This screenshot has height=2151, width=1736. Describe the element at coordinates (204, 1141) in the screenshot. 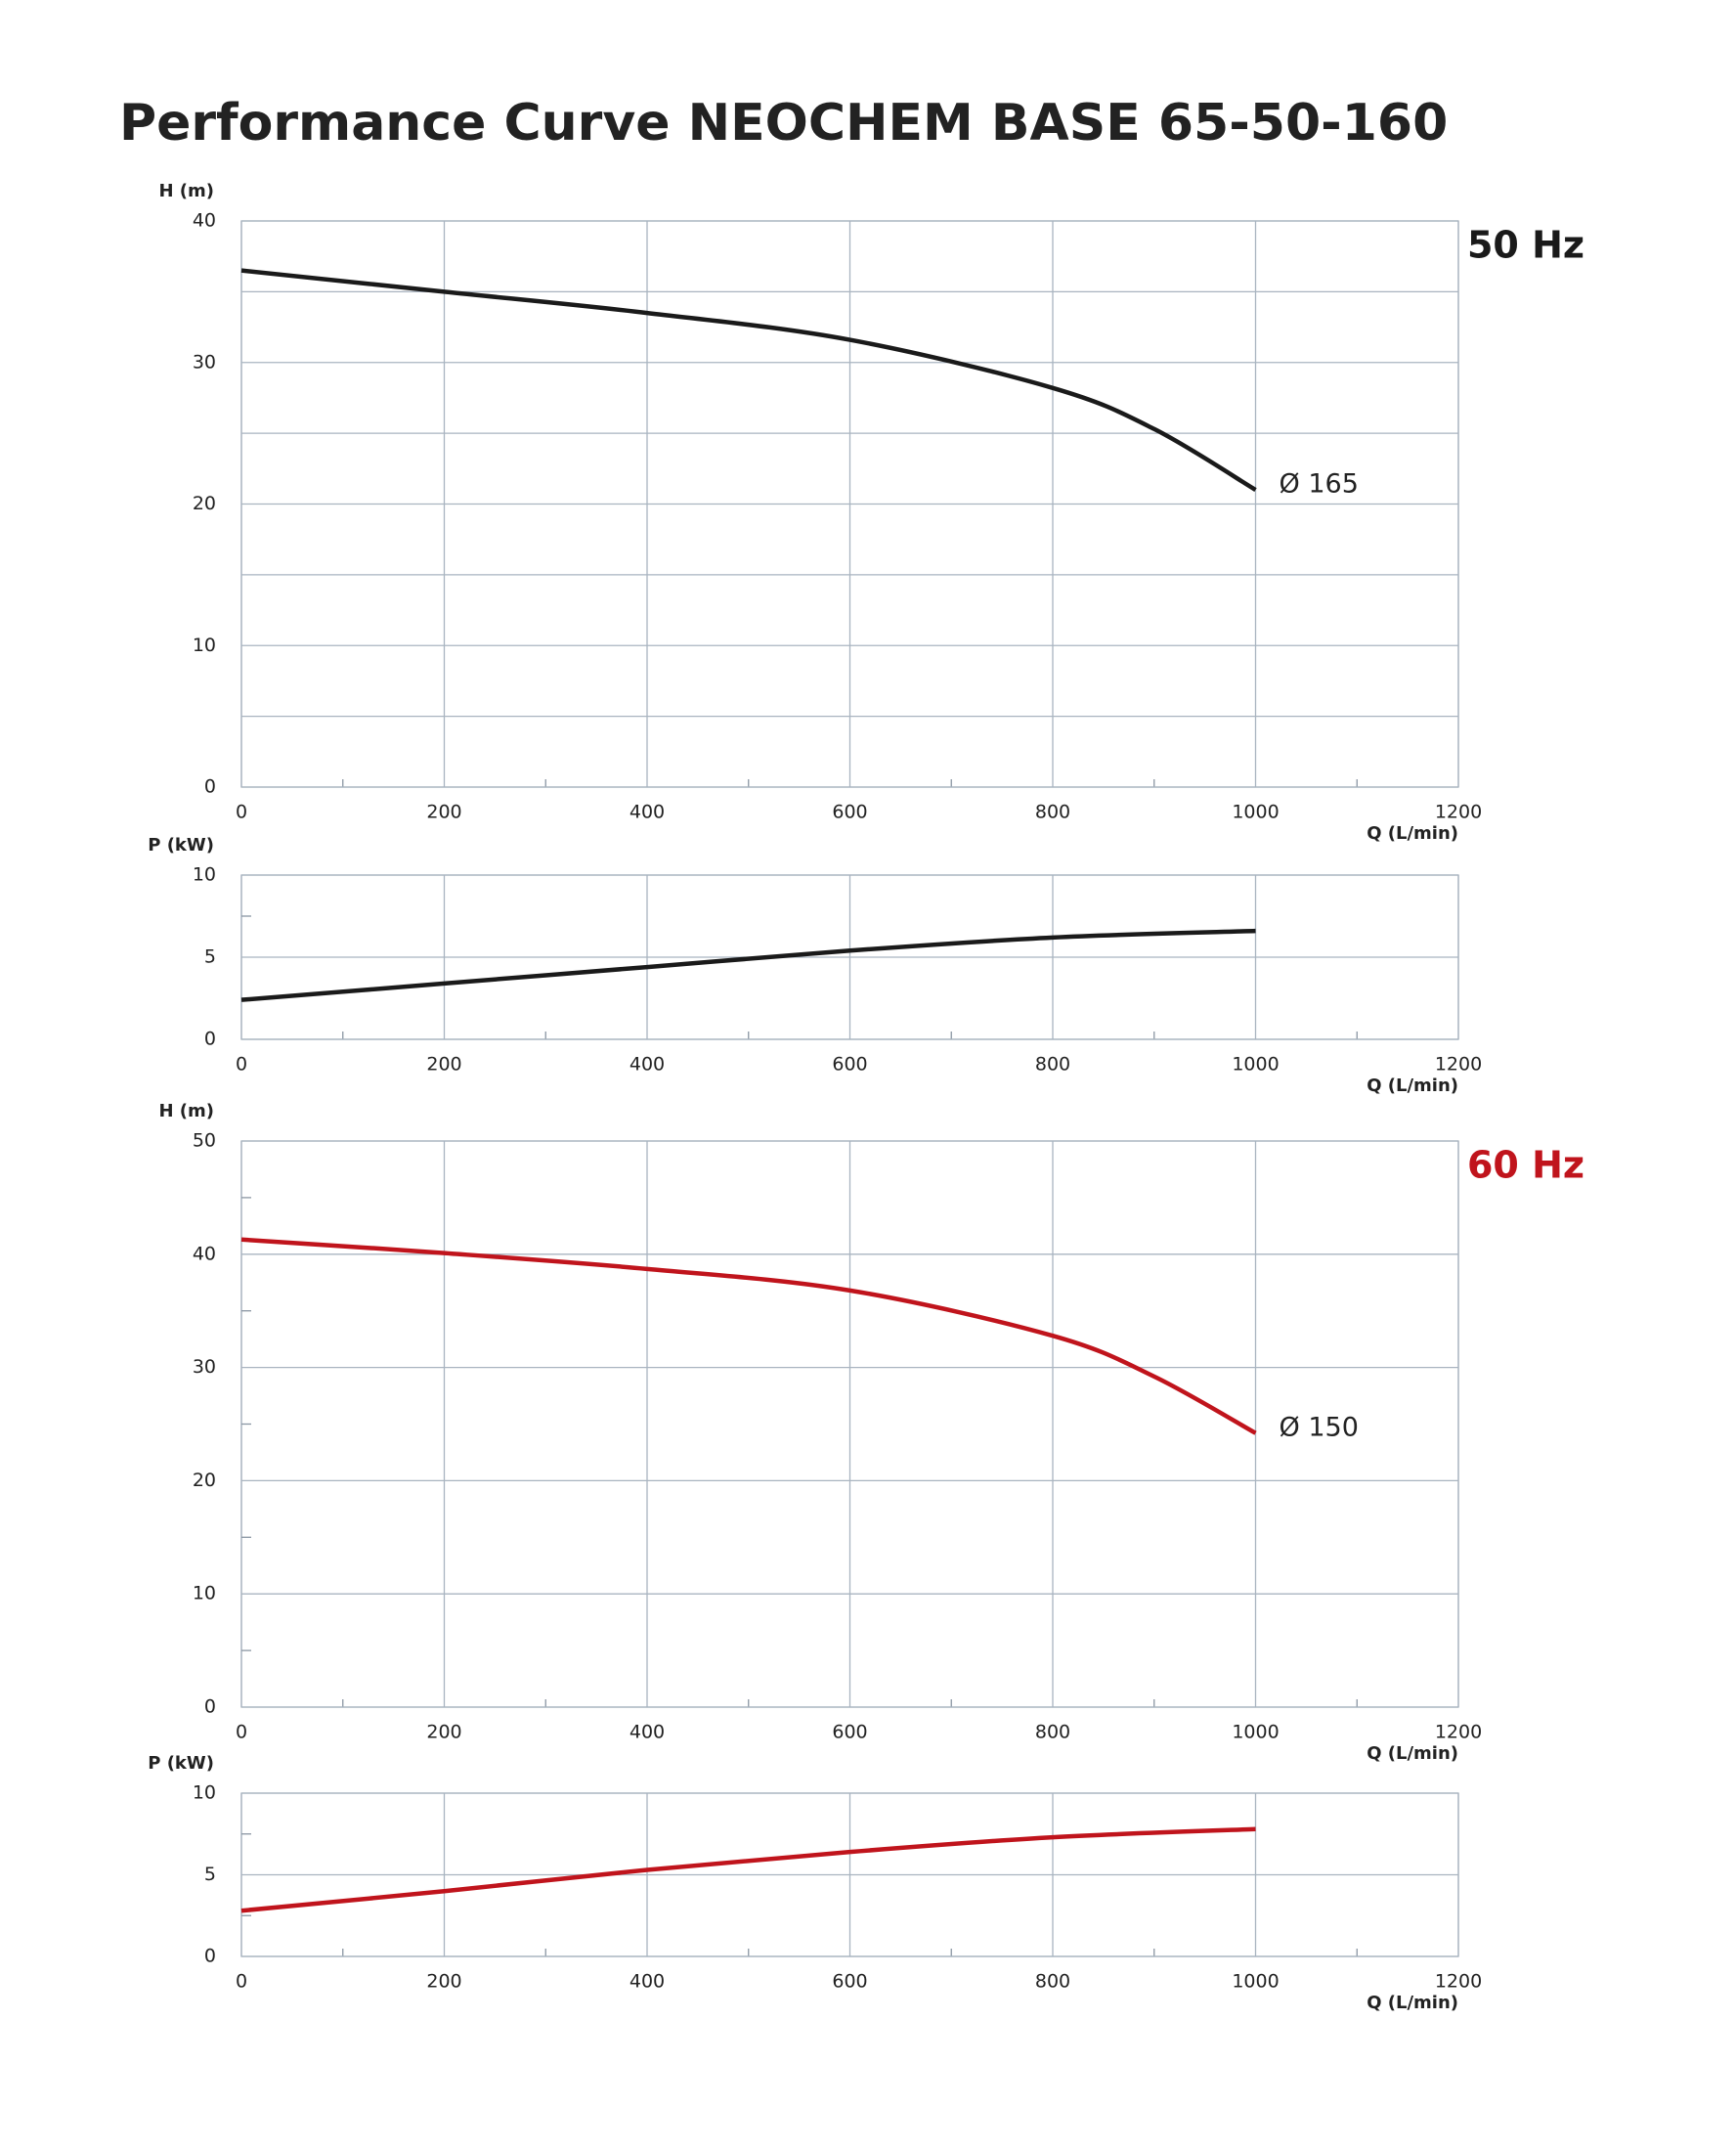

I see `y-tick-label: 50` at that location.